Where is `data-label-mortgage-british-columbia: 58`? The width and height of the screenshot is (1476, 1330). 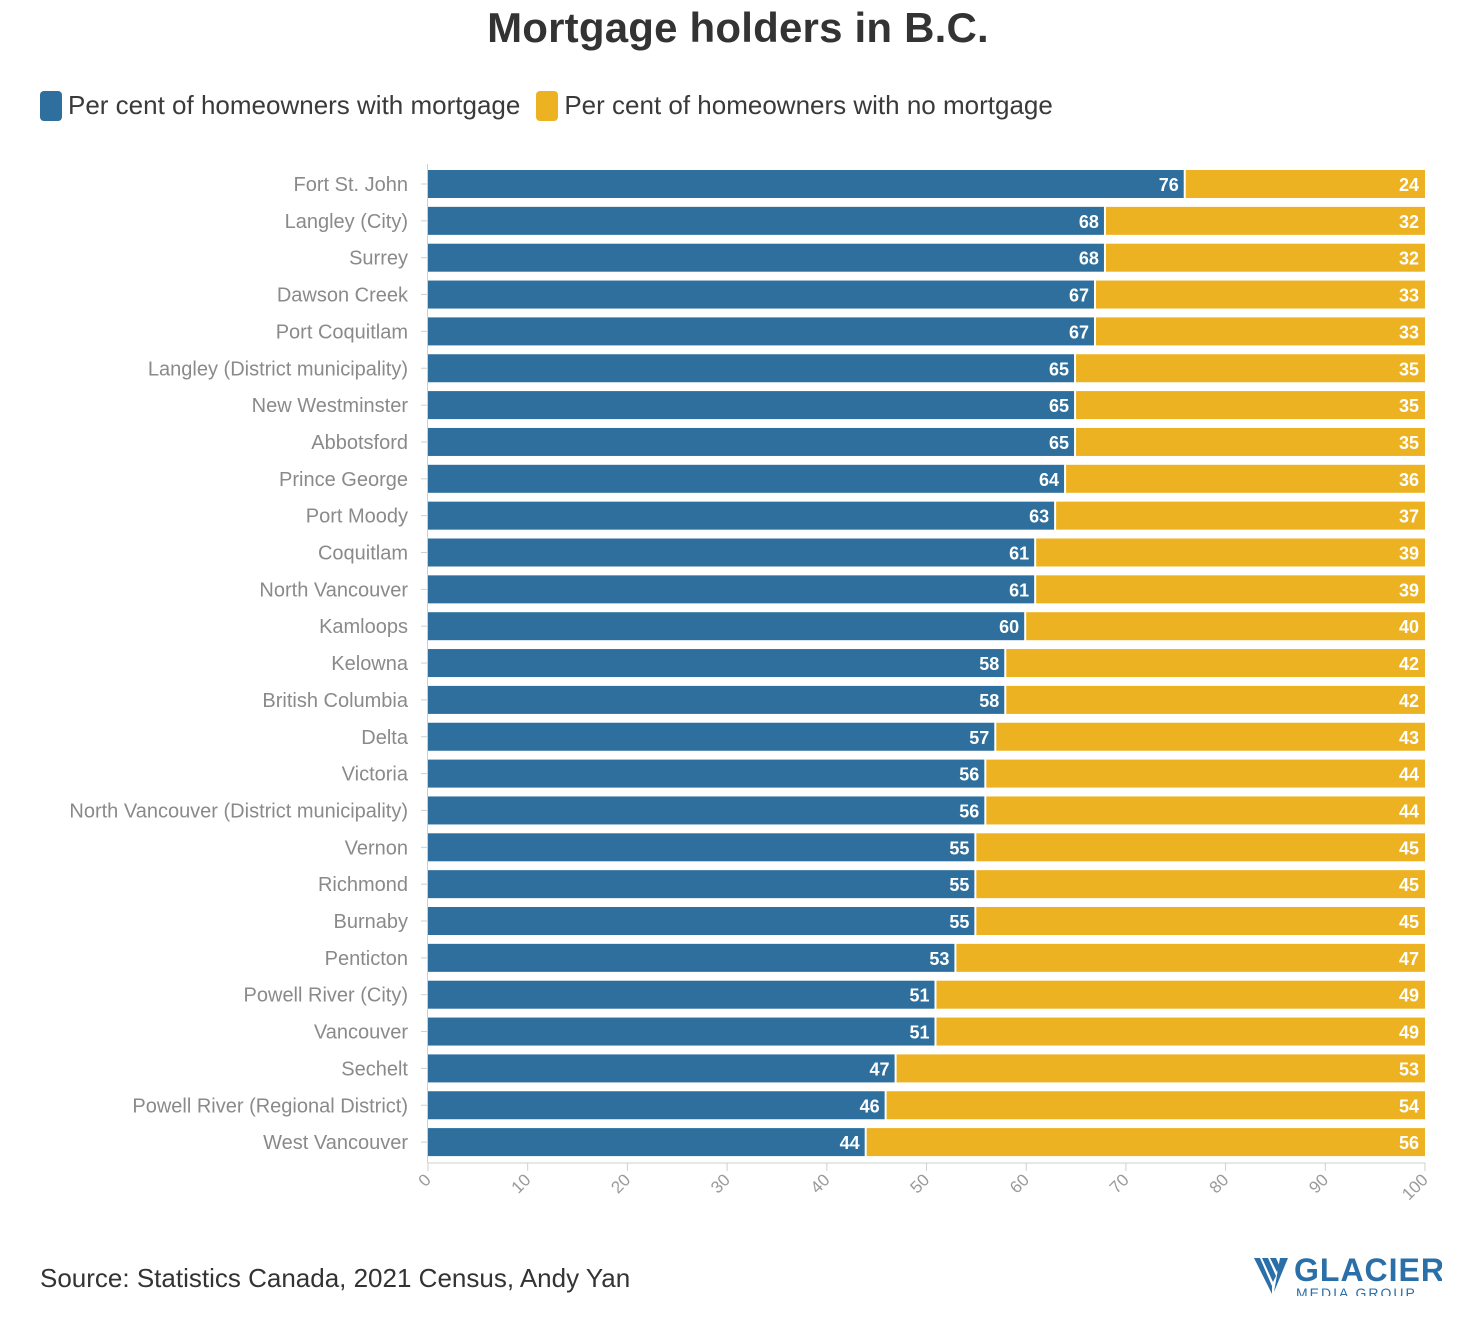 data-label-mortgage-british-columbia: 58 is located at coordinates (989, 701).